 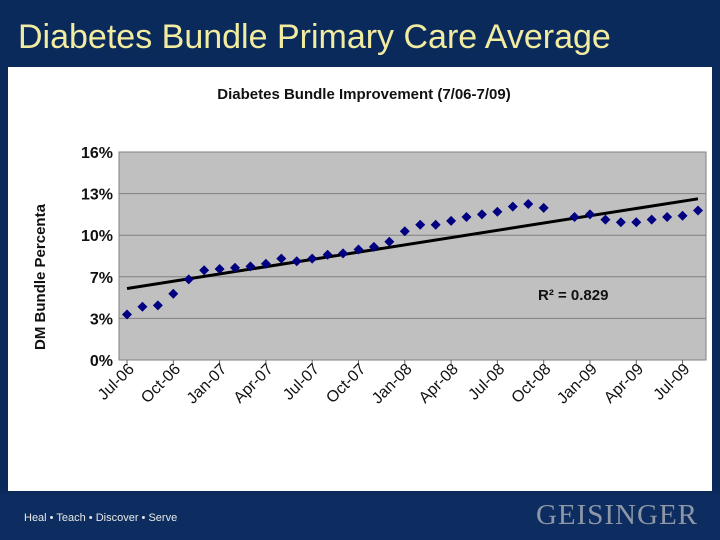 I want to click on y-tick-label: 16%, so click(x=97, y=153).